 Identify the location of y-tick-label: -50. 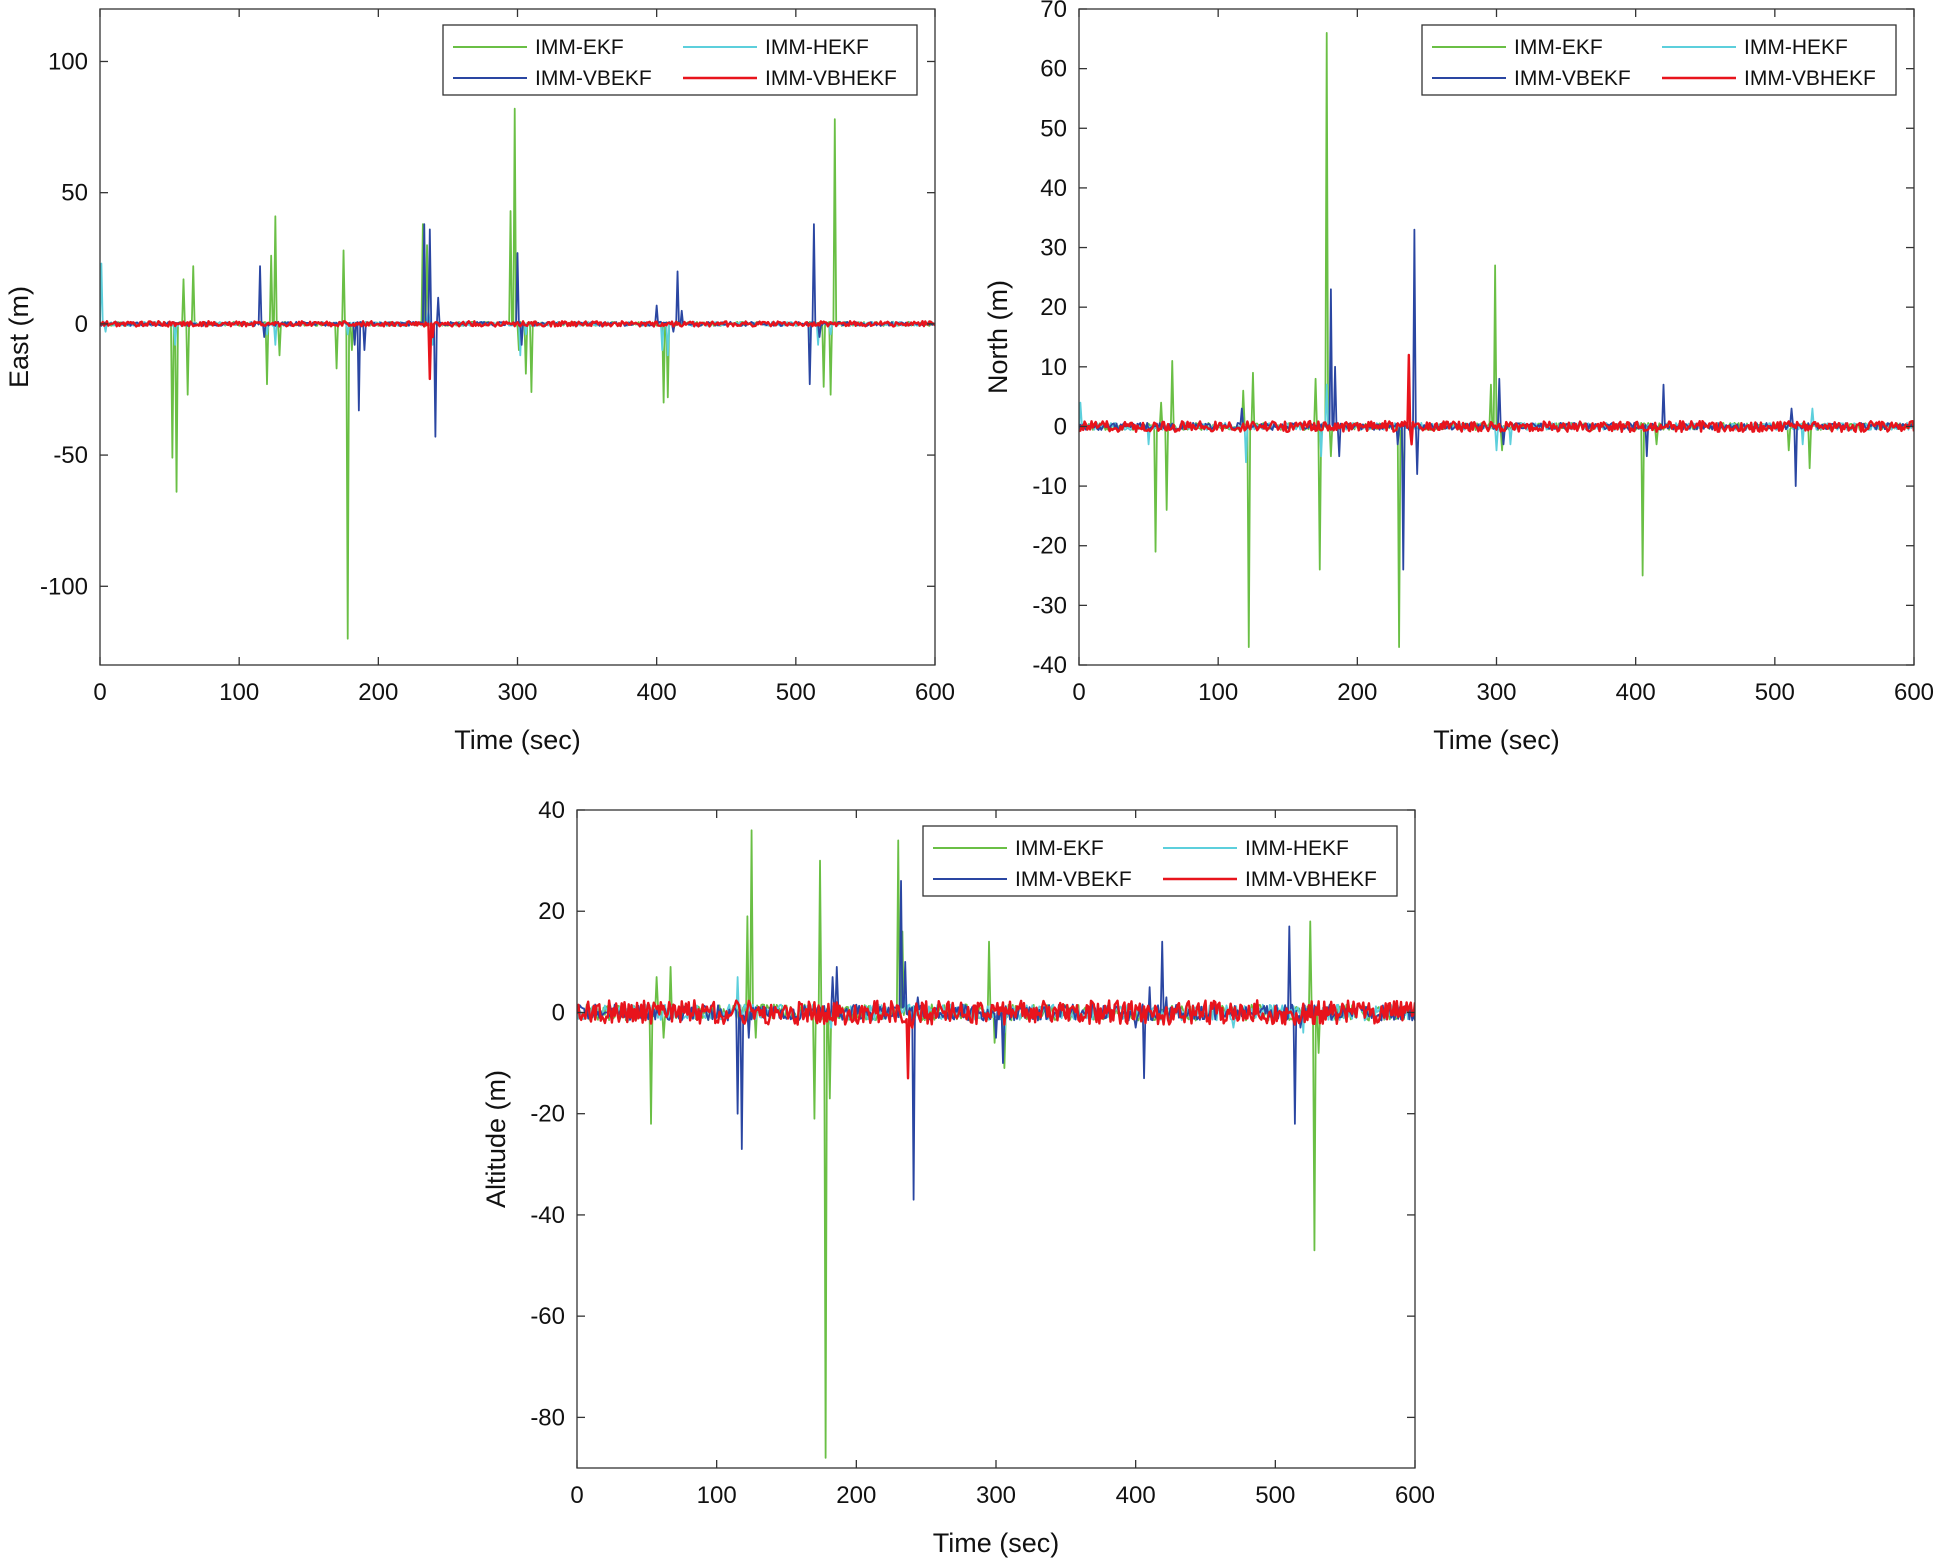
(70, 455).